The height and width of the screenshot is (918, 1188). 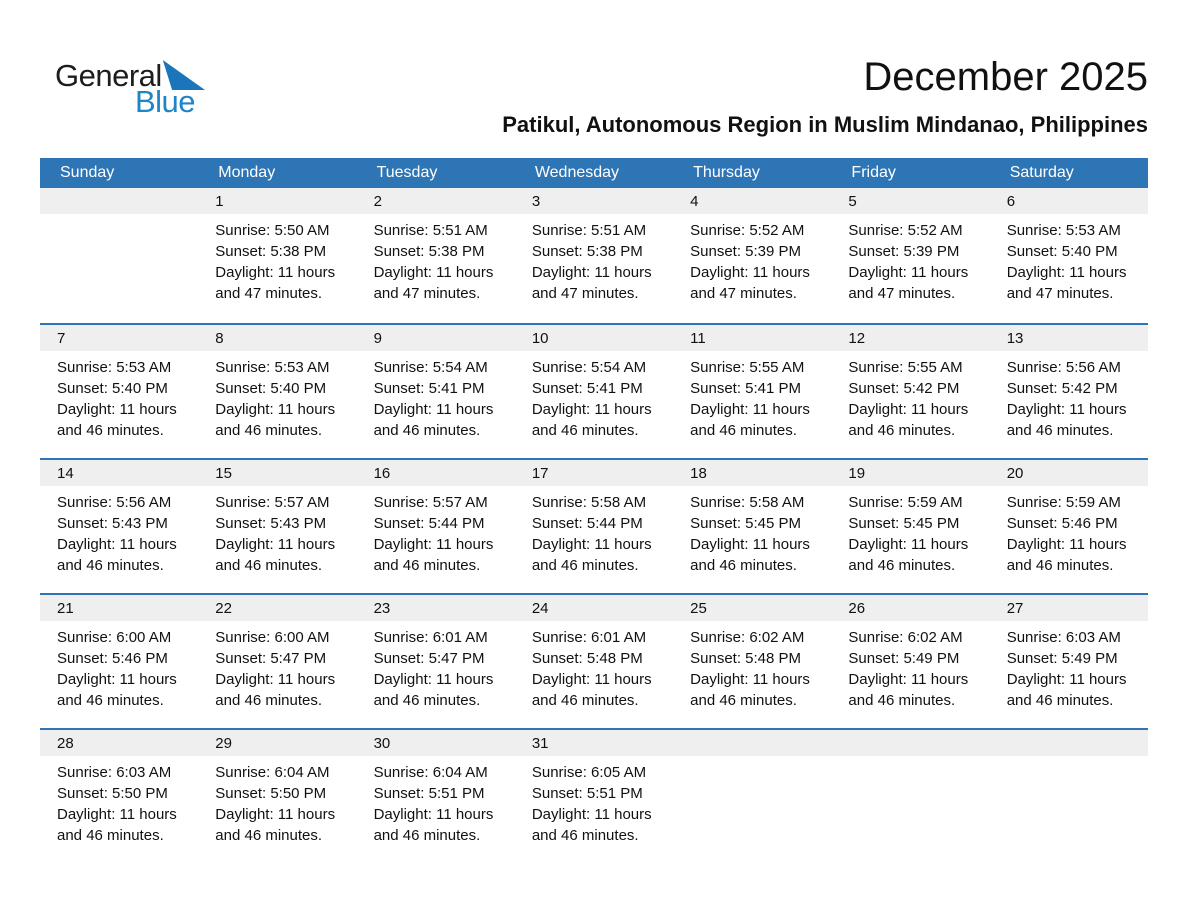 What do you see at coordinates (752, 201) in the screenshot?
I see `date-number: 4` at bounding box center [752, 201].